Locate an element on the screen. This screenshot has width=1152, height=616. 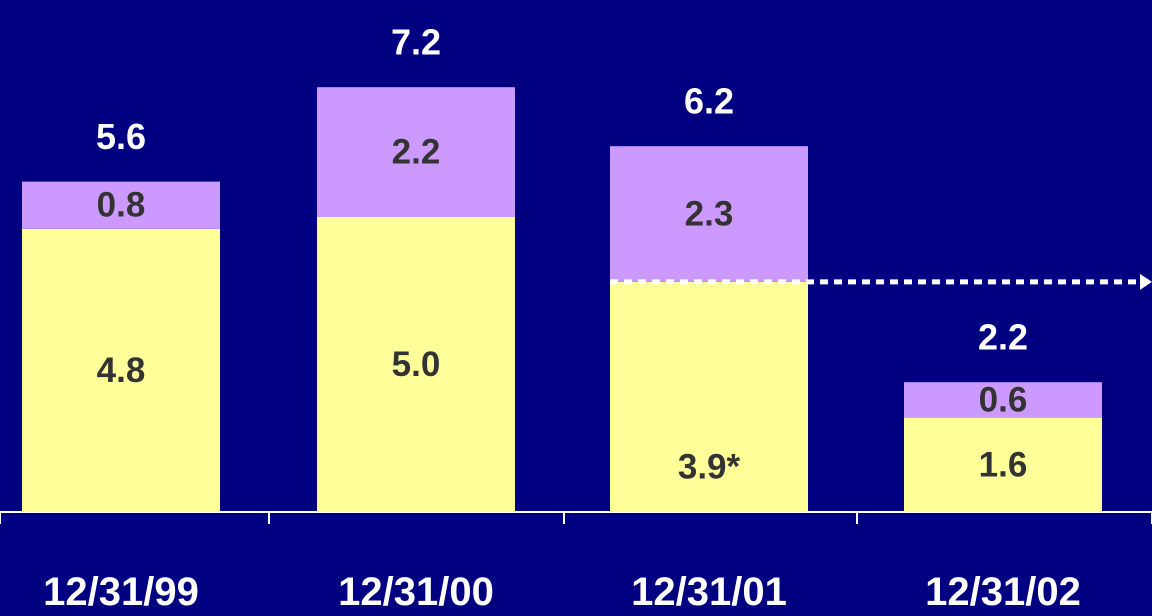
category-label-12-31-01: 12/31/01 is located at coordinates (709, 590).